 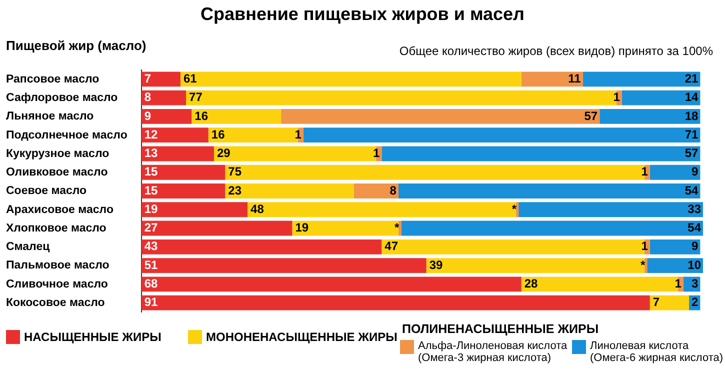 What do you see at coordinates (57, 284) in the screenshot?
I see `y-tick-label: Сливочное масло` at bounding box center [57, 284].